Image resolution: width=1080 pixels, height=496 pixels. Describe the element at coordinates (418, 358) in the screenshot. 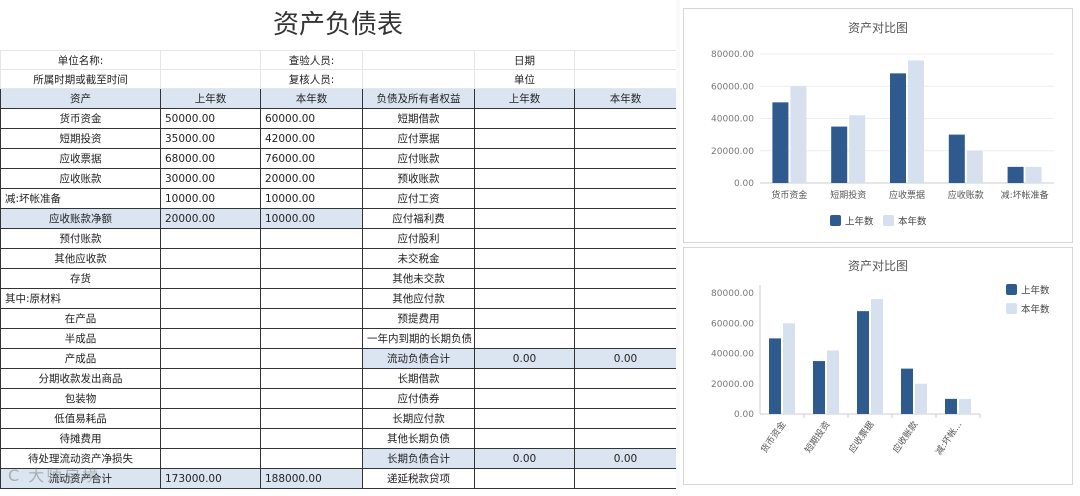

I see `cell-liability-name: 流动负债合计` at that location.